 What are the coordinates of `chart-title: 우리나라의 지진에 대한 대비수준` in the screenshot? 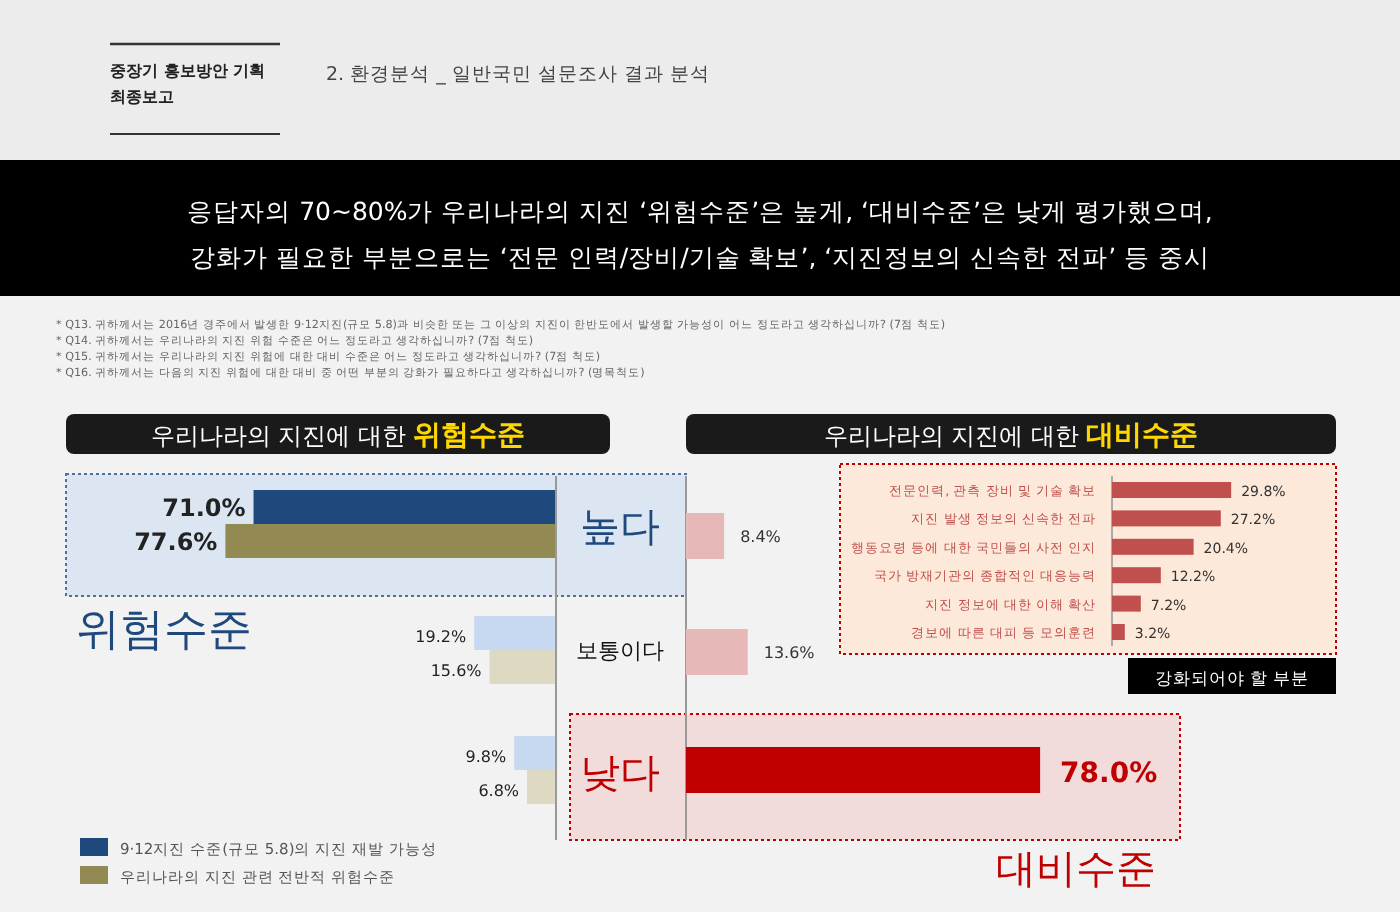 It's located at (1011, 436).